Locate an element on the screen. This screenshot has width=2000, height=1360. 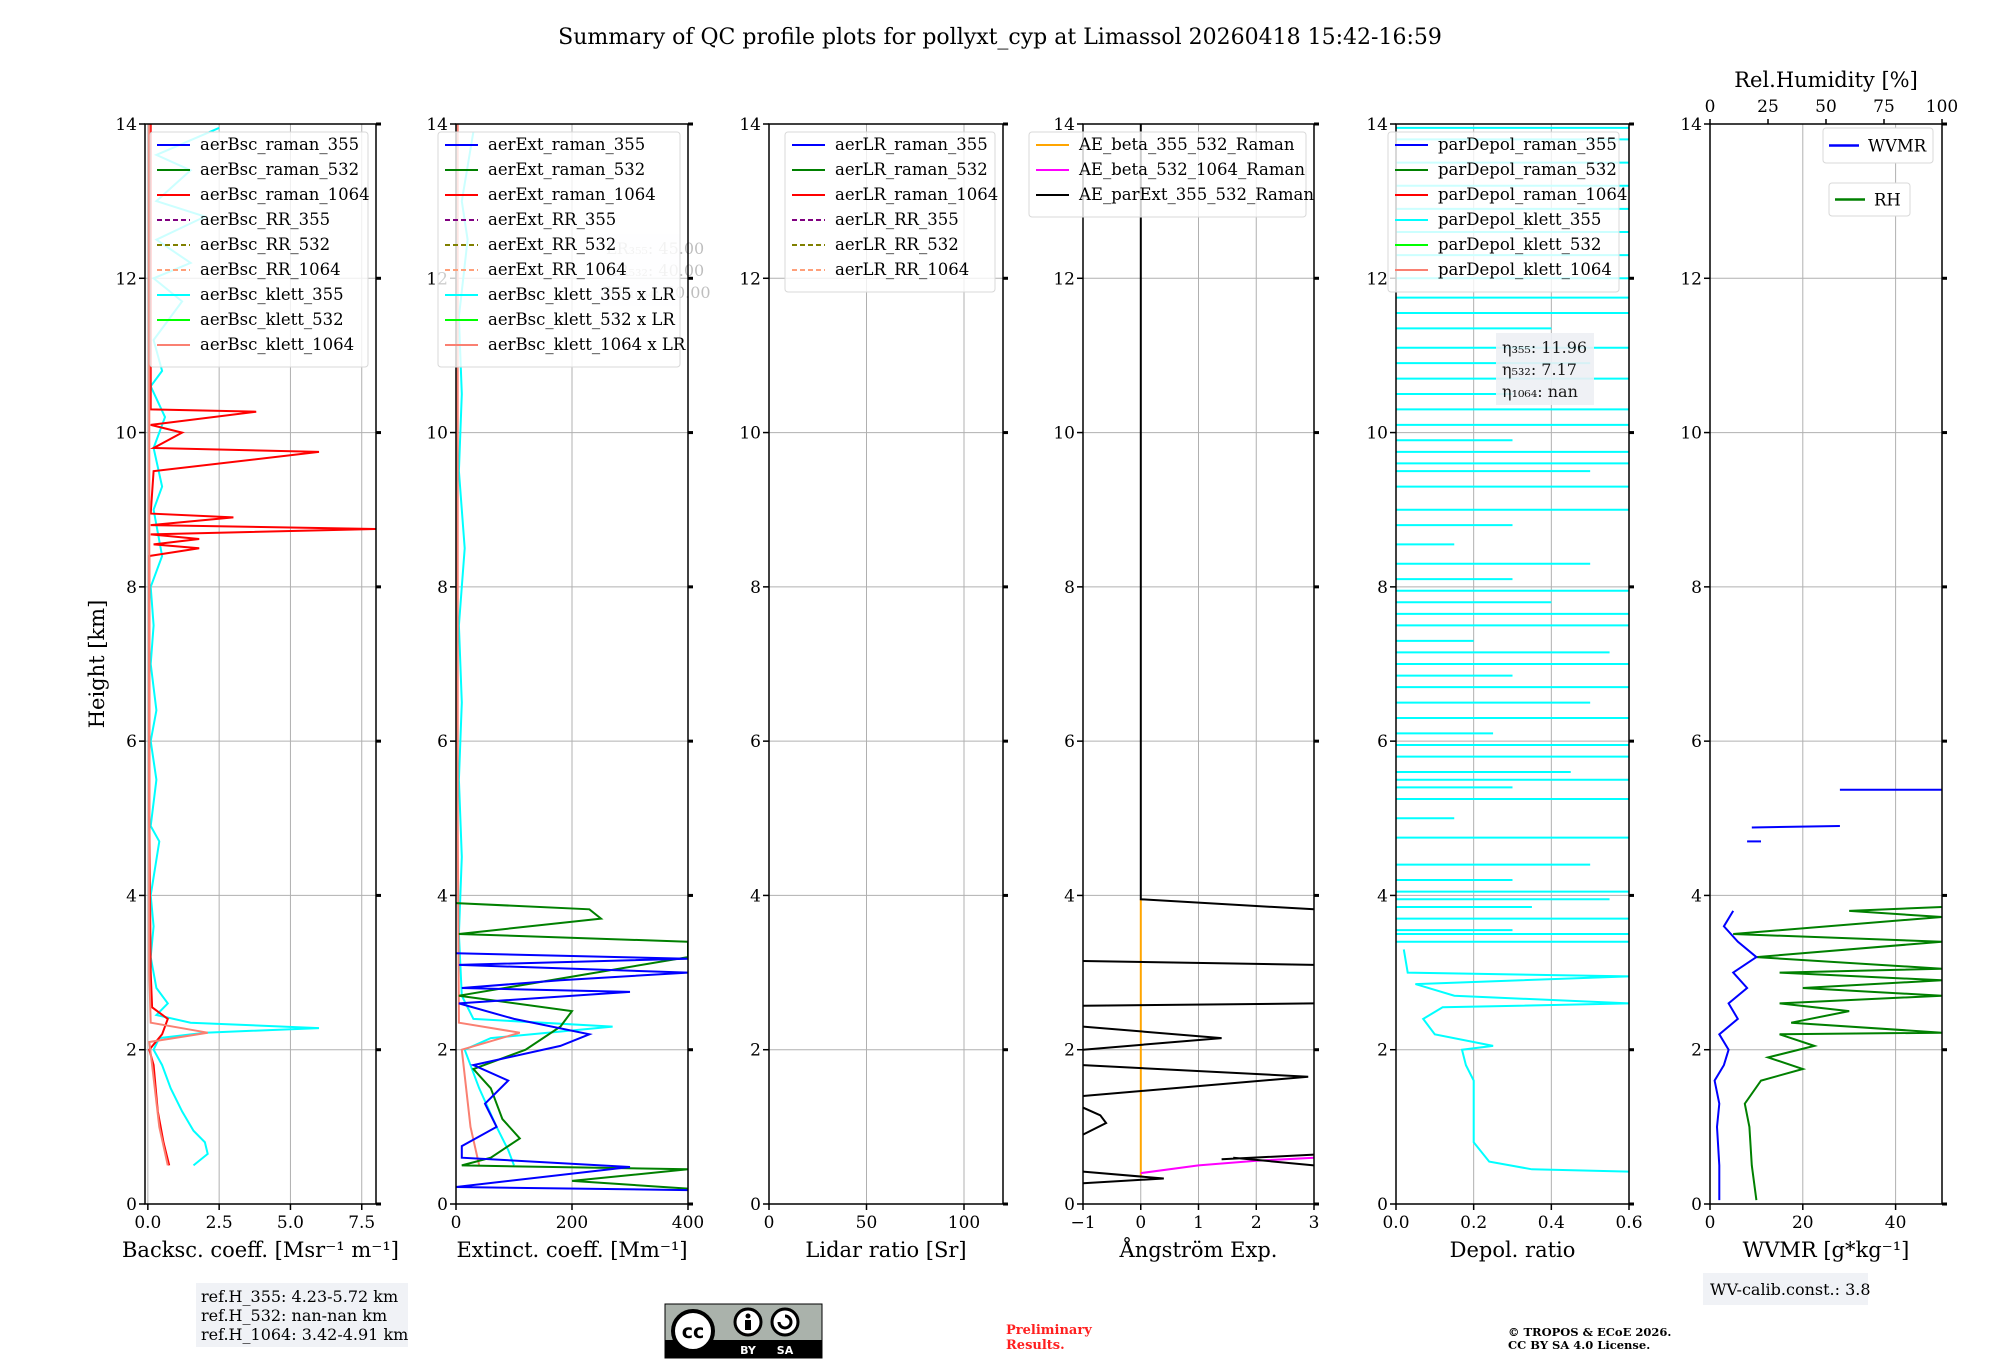
x-axis-label: Backsc. coeff. [Msr⁻¹ m⁻¹] is located at coordinates (260, 1250).